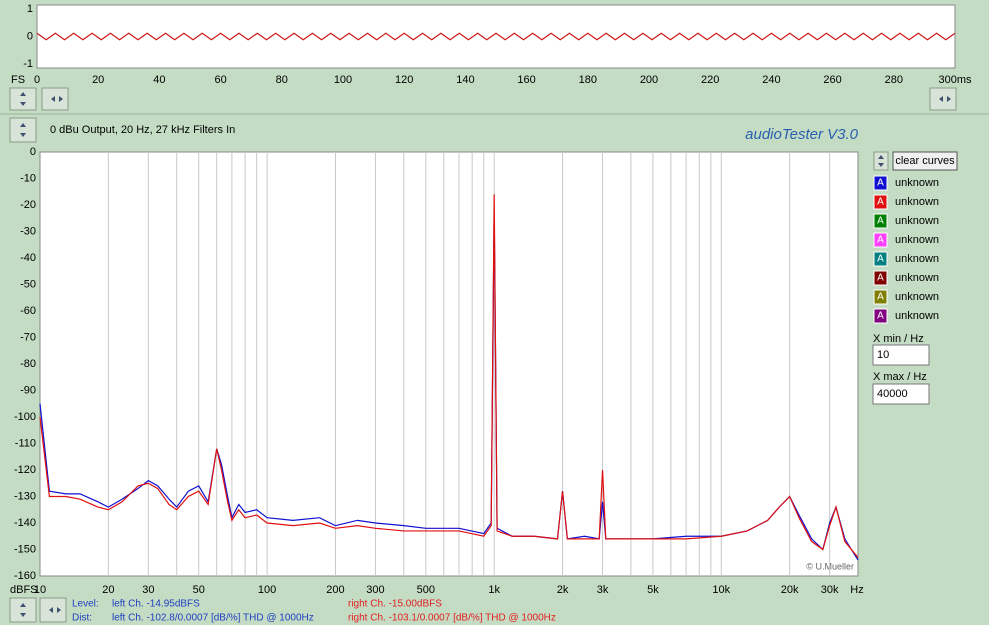  Describe the element at coordinates (282, 80) in the screenshot. I see `x-tick-label: 80` at that location.